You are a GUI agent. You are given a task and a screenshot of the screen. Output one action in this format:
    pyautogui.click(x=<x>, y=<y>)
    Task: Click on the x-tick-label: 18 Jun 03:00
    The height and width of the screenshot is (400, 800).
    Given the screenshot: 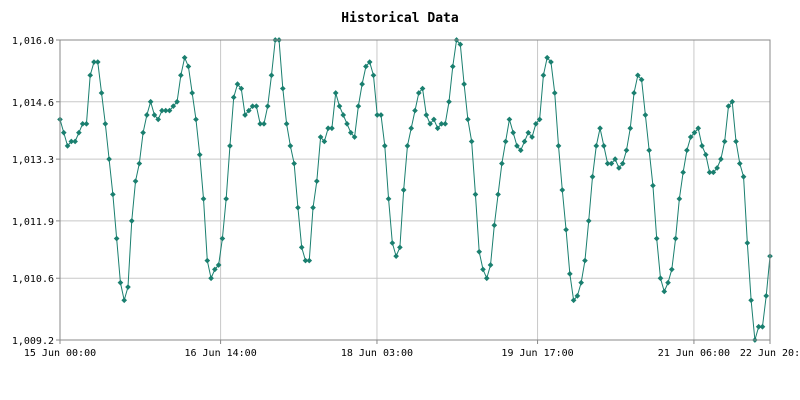 What is the action you would take?
    pyautogui.click(x=377, y=353)
    